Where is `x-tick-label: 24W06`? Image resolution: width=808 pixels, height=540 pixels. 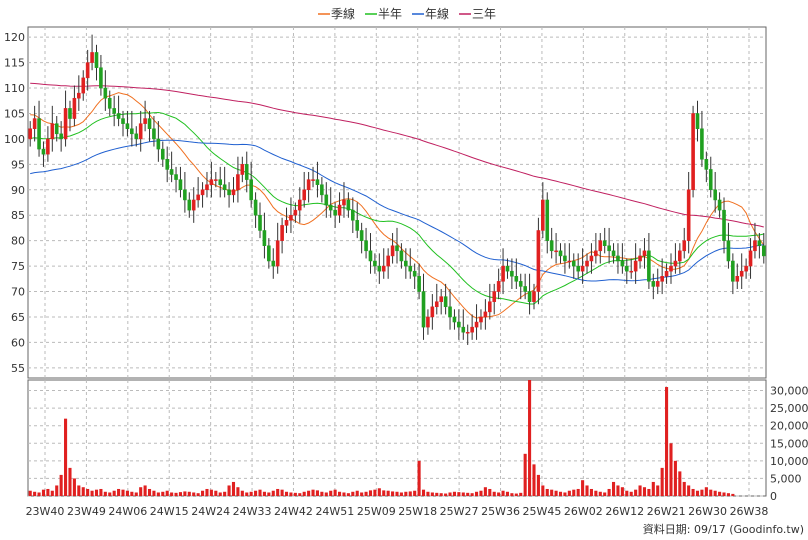 x-tick-label: 24W06 is located at coordinates (127, 511).